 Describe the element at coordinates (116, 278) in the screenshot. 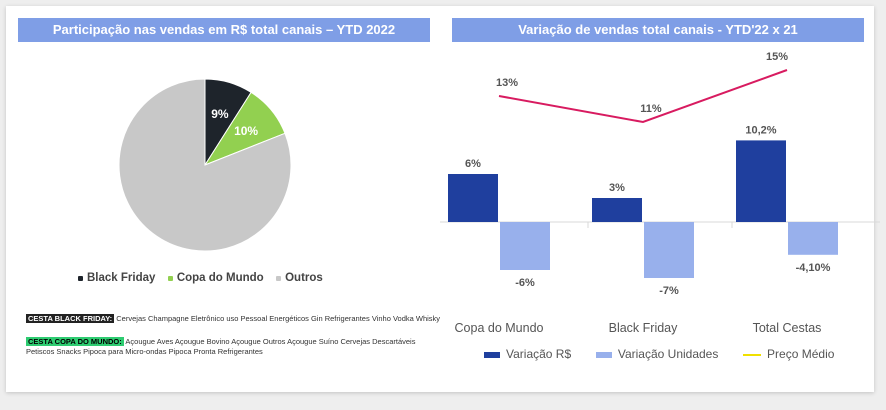

I see `legend-item-black-friday: Black Friday` at that location.